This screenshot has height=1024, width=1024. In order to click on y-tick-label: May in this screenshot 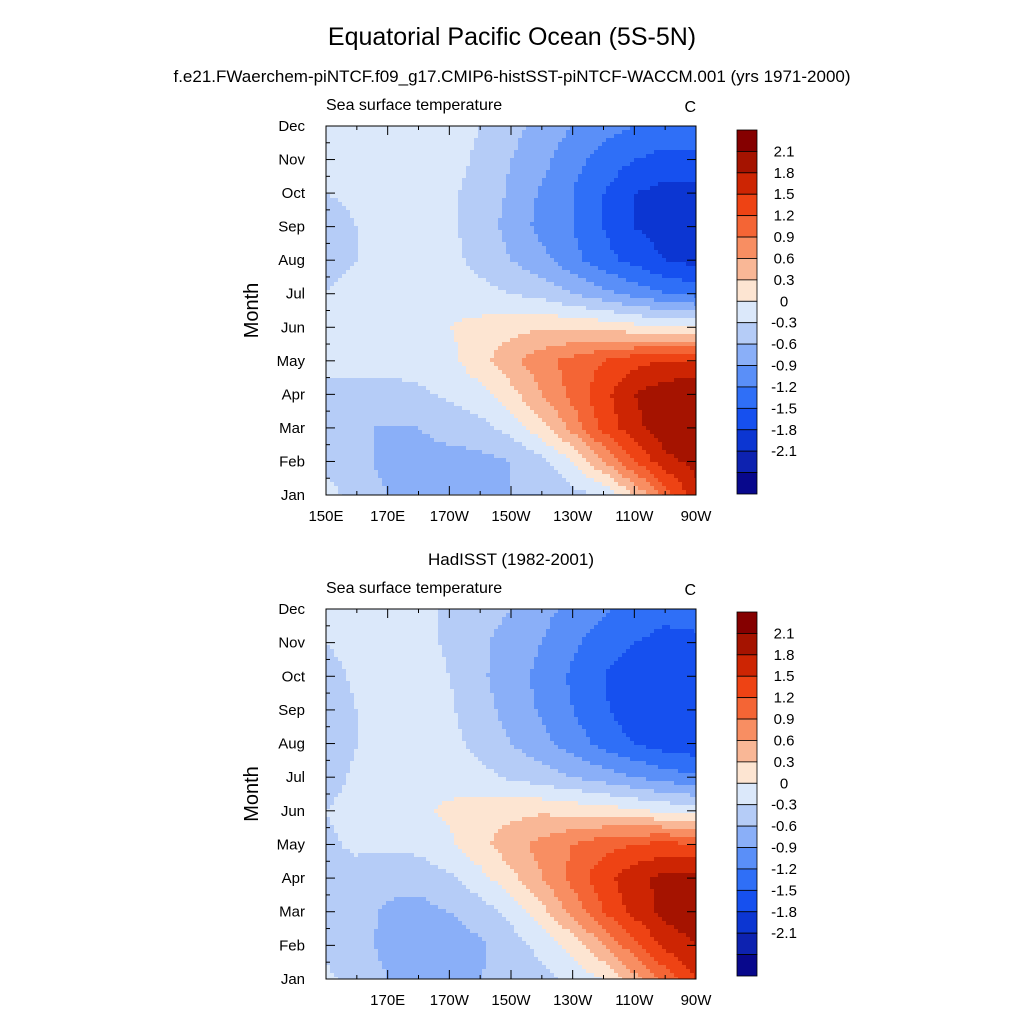, I will do `click(291, 844)`.